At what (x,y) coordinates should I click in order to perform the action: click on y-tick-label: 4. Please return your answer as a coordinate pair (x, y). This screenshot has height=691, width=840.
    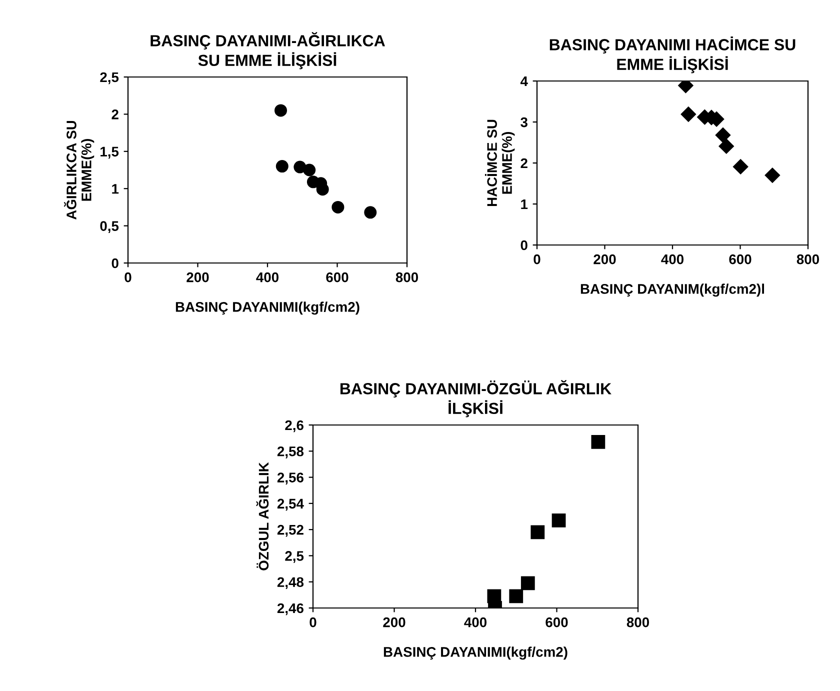
    Looking at the image, I should click on (524, 81).